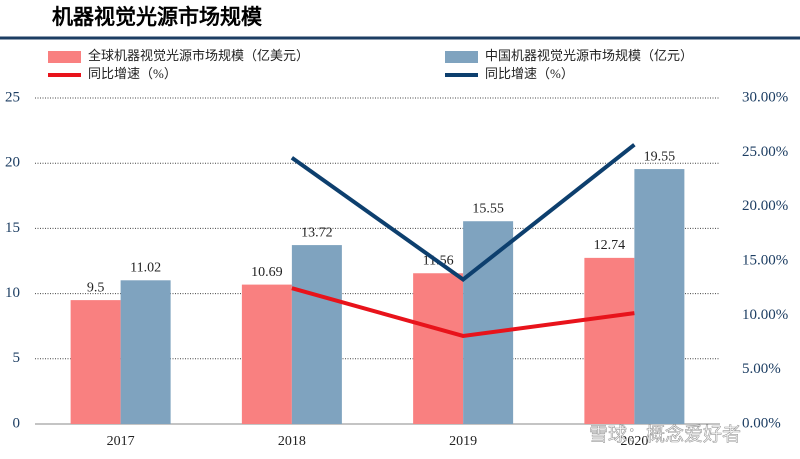 The height and width of the screenshot is (459, 800). What do you see at coordinates (121, 441) in the screenshot?
I see `x-tick-label: 2017` at bounding box center [121, 441].